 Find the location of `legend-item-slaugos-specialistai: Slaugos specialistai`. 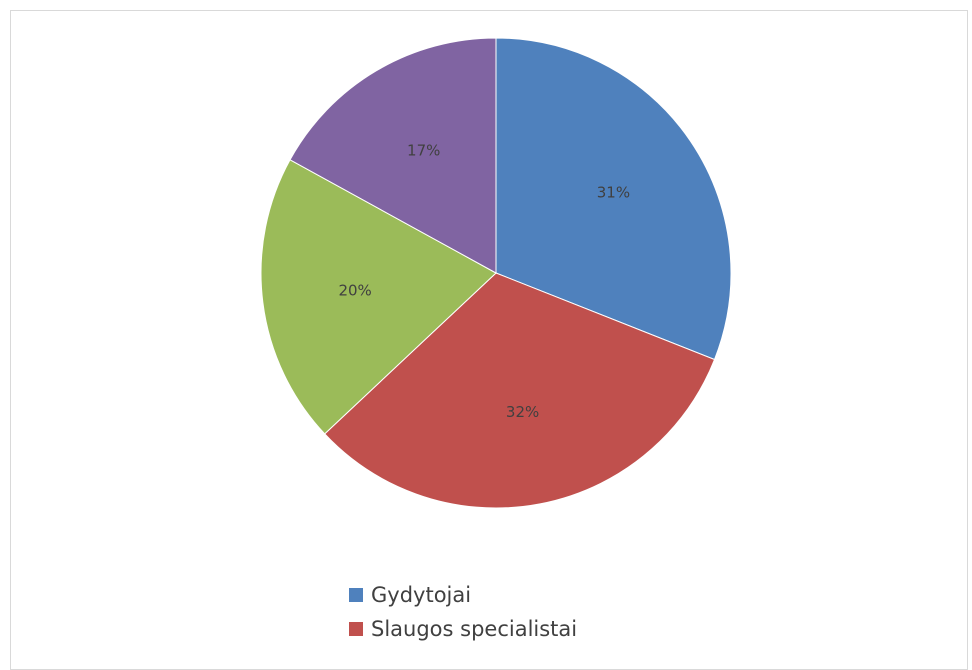

legend-item-slaugos-specialistai: Slaugos specialistai is located at coordinates (463, 629).